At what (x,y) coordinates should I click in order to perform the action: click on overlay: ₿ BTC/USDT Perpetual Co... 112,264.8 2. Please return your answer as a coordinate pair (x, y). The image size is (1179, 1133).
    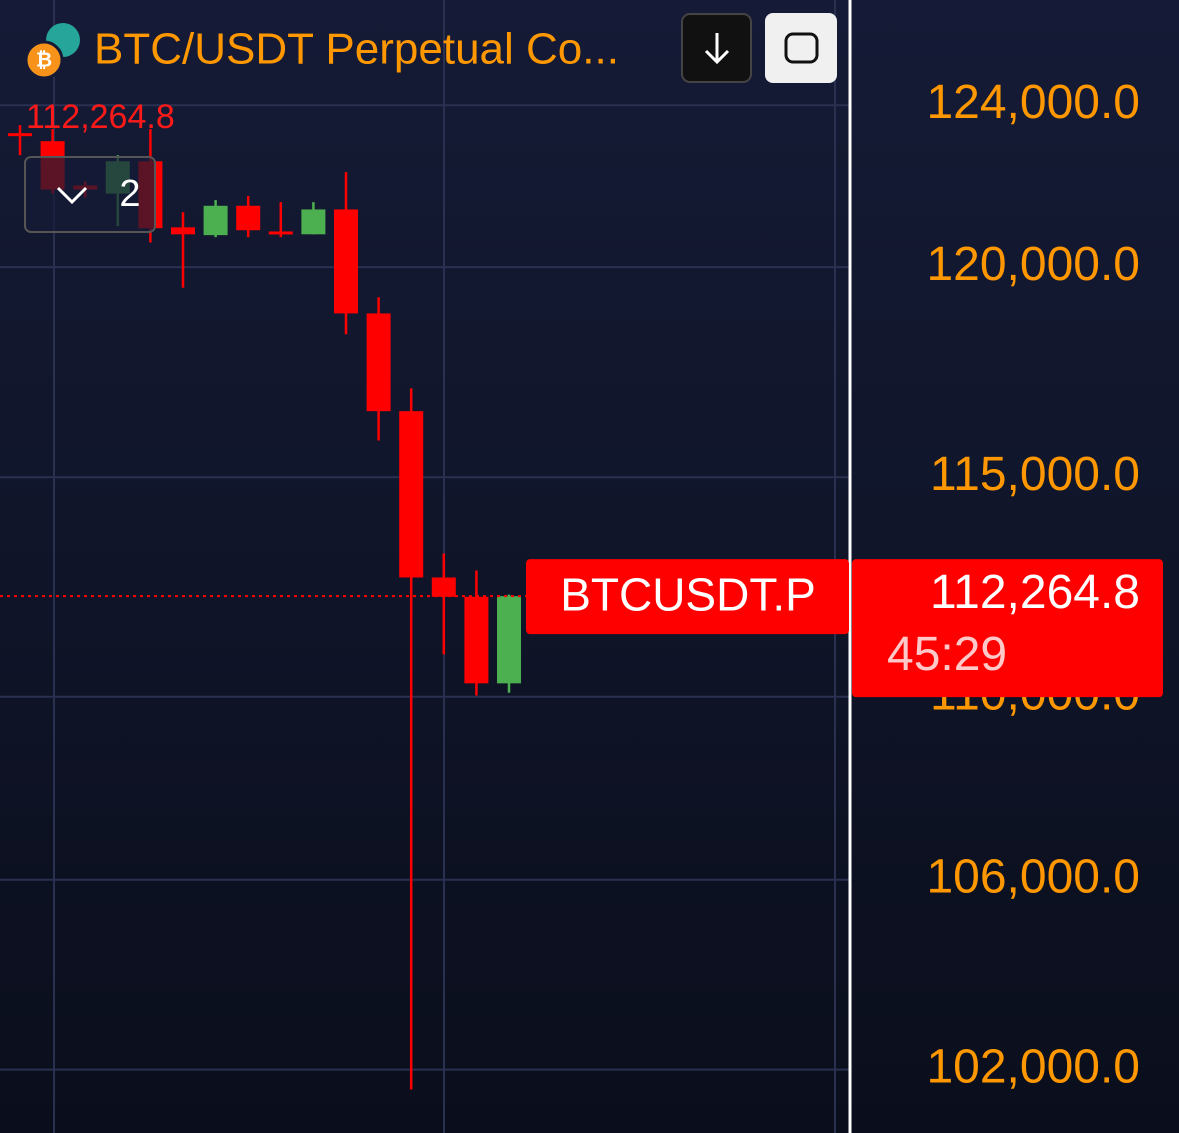
    Looking at the image, I should click on (430, 123).